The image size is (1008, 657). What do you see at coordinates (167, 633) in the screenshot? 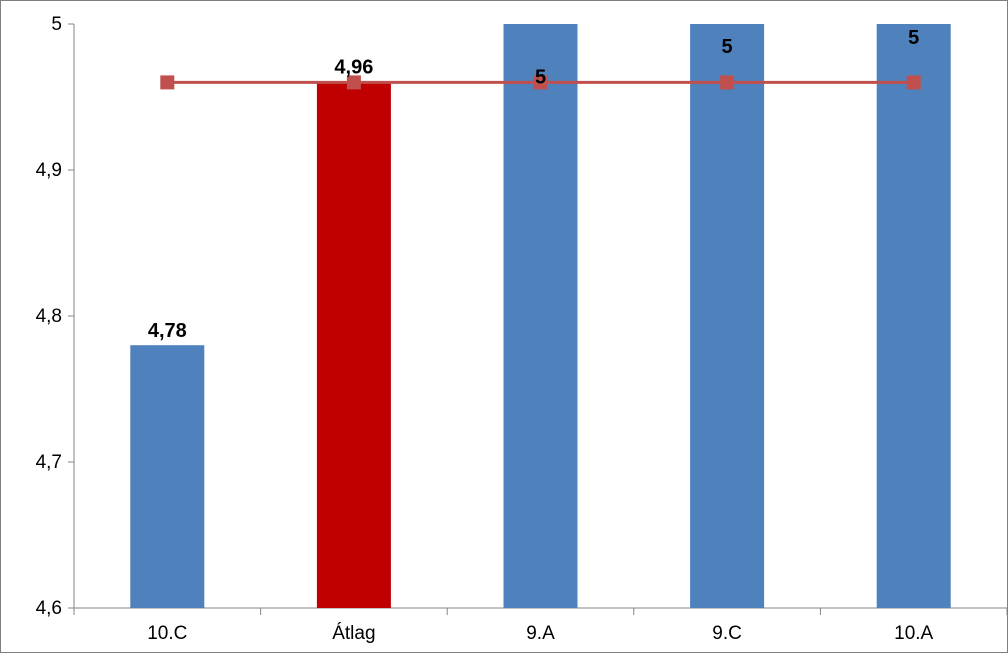
I see `x-tick-label: 10.C` at bounding box center [167, 633].